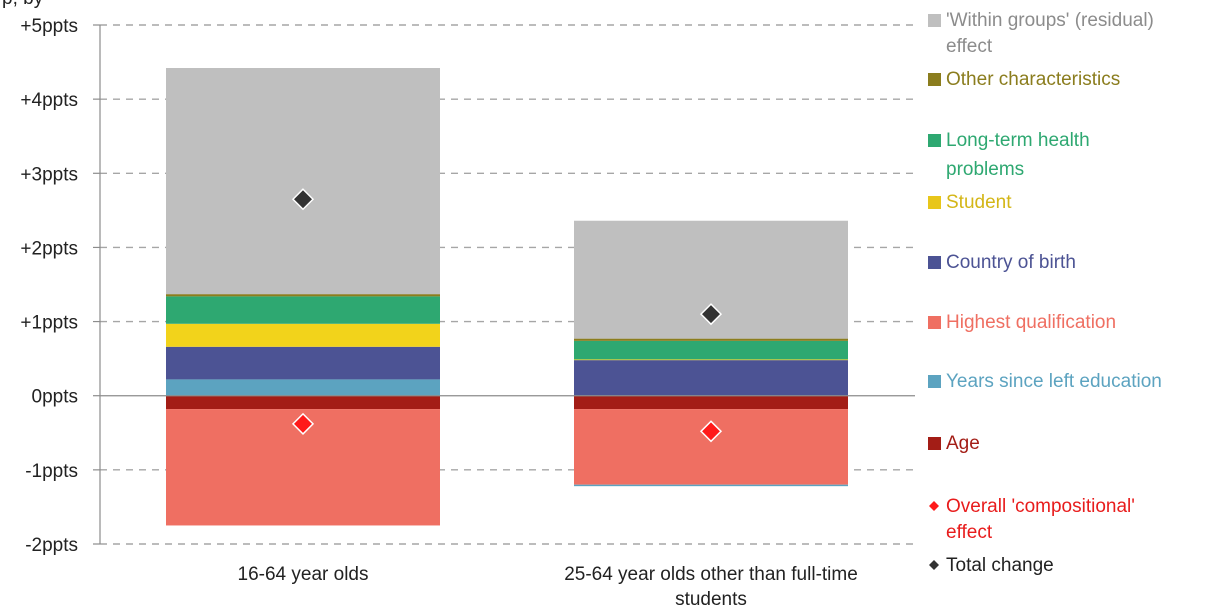 The width and height of the screenshot is (1214, 607). What do you see at coordinates (1050, 20) in the screenshot?
I see `legend-label: 'Within groups' (residual)` at bounding box center [1050, 20].